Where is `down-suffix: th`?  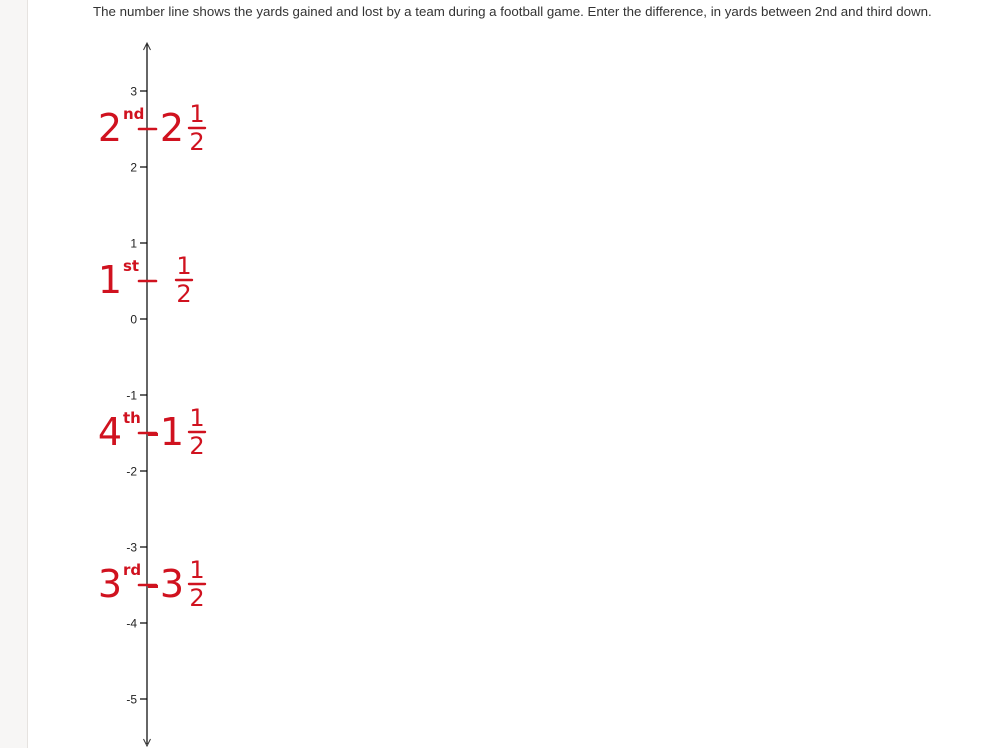
down-suffix: th is located at coordinates (132, 418).